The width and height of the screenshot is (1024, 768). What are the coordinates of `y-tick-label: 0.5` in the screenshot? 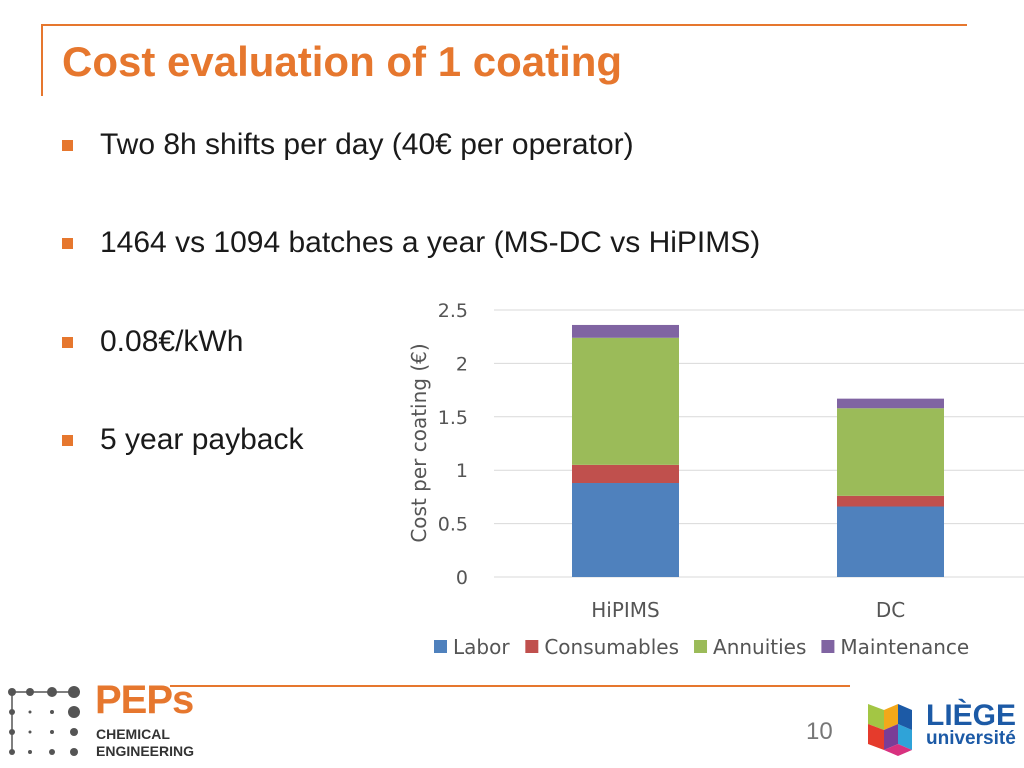 It's located at (453, 525).